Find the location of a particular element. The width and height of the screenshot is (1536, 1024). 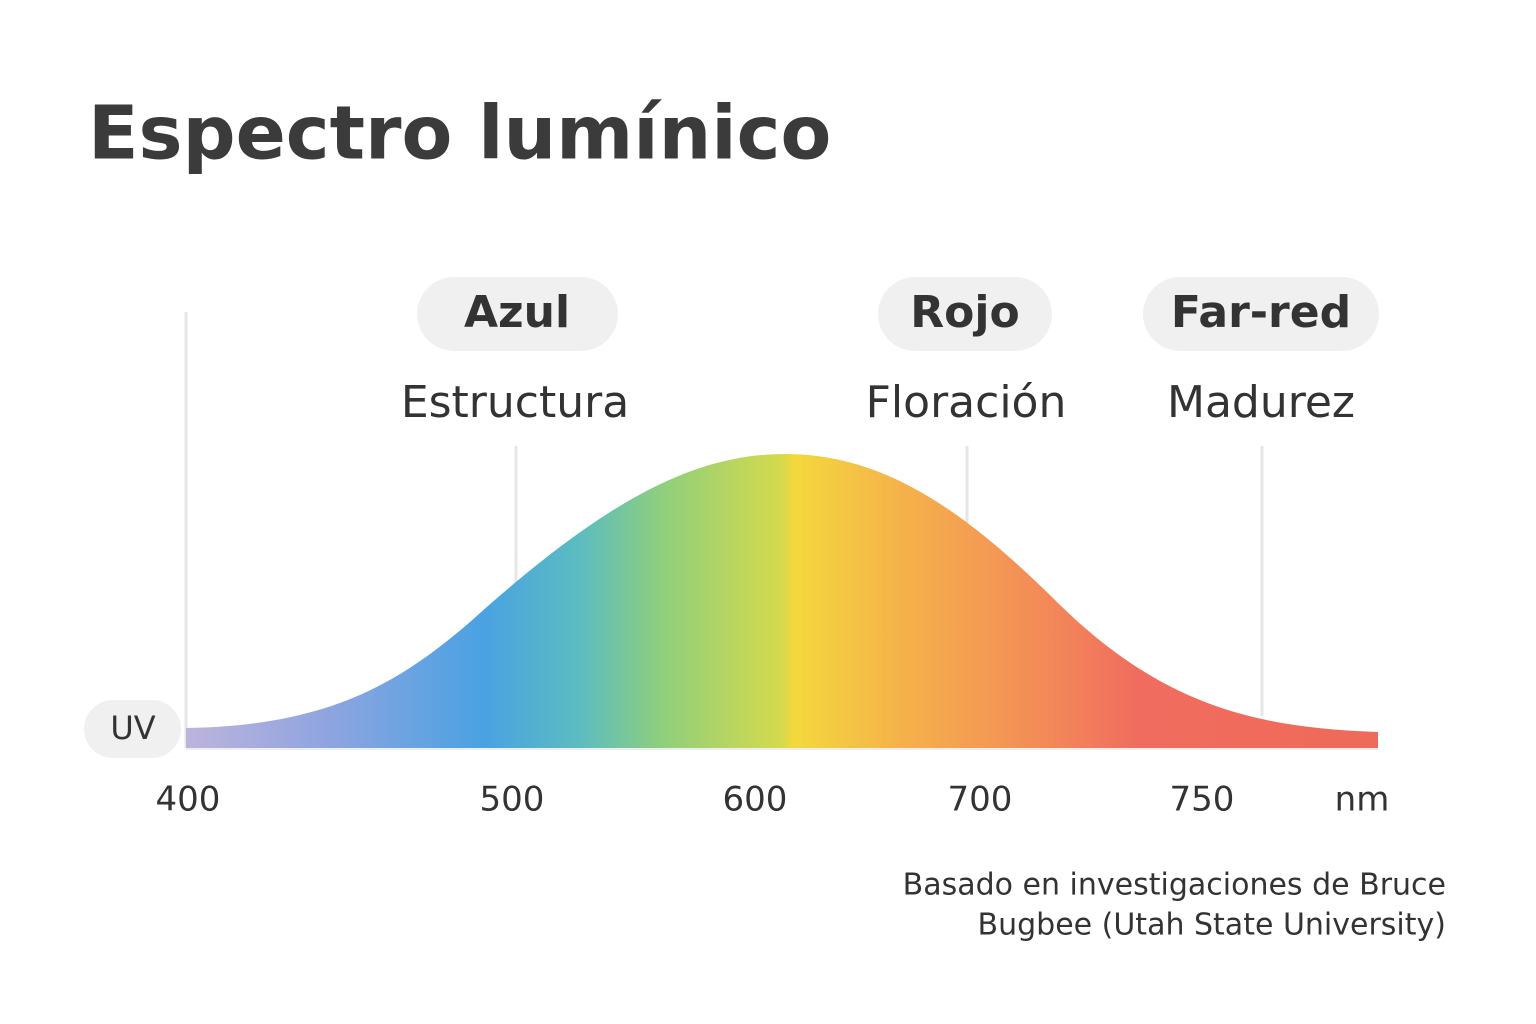

band-label: Rojo is located at coordinates (964, 312).